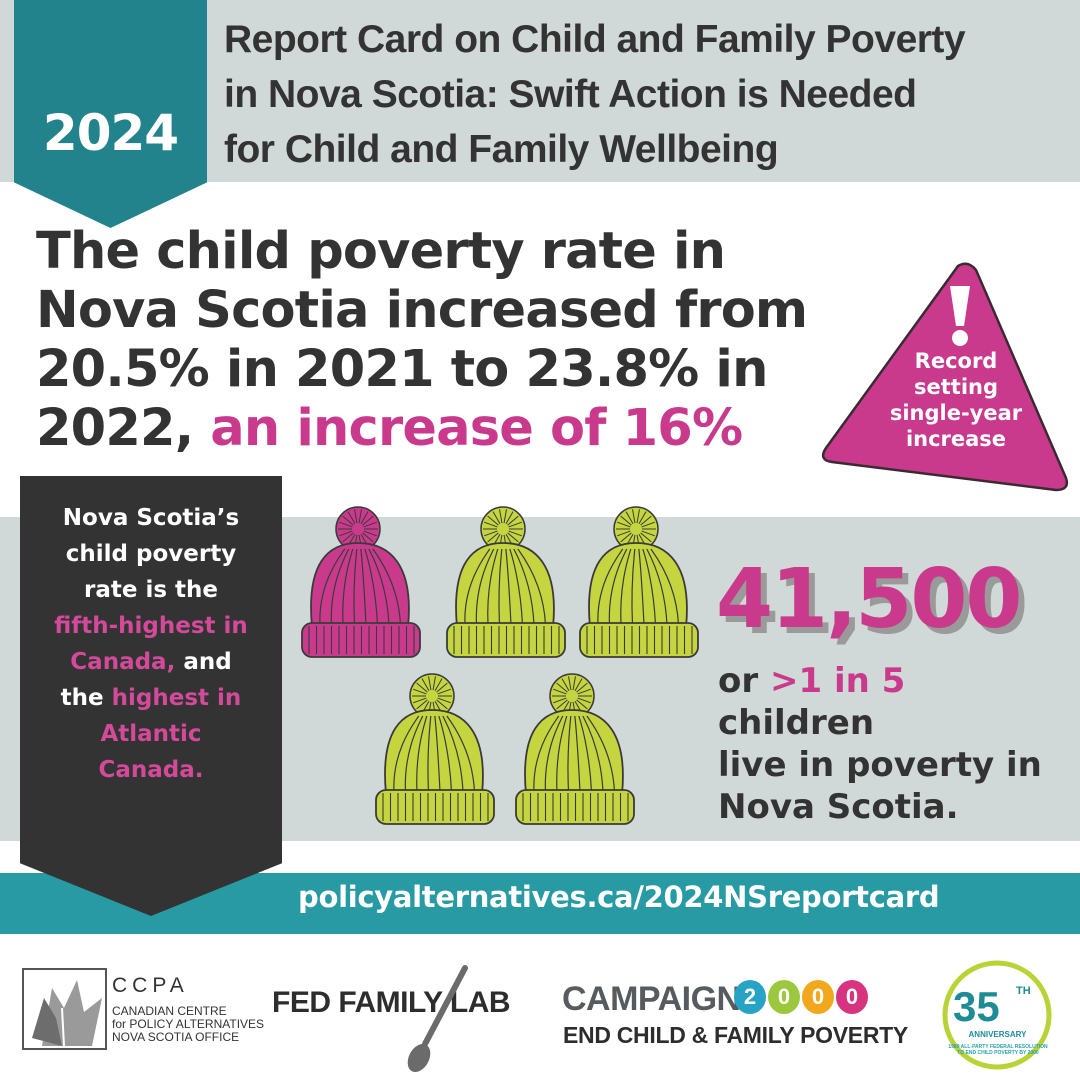  Describe the element at coordinates (203, 662) in the screenshot. I see `callout-text-span: and` at that location.